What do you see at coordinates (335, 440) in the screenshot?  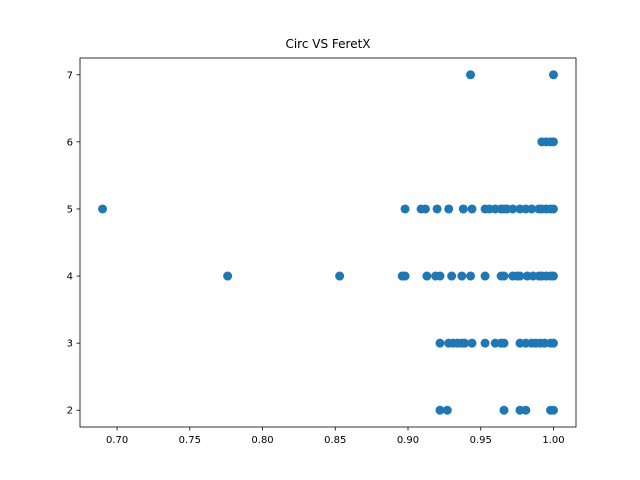 I see `x-tick-label: 0.85` at bounding box center [335, 440].